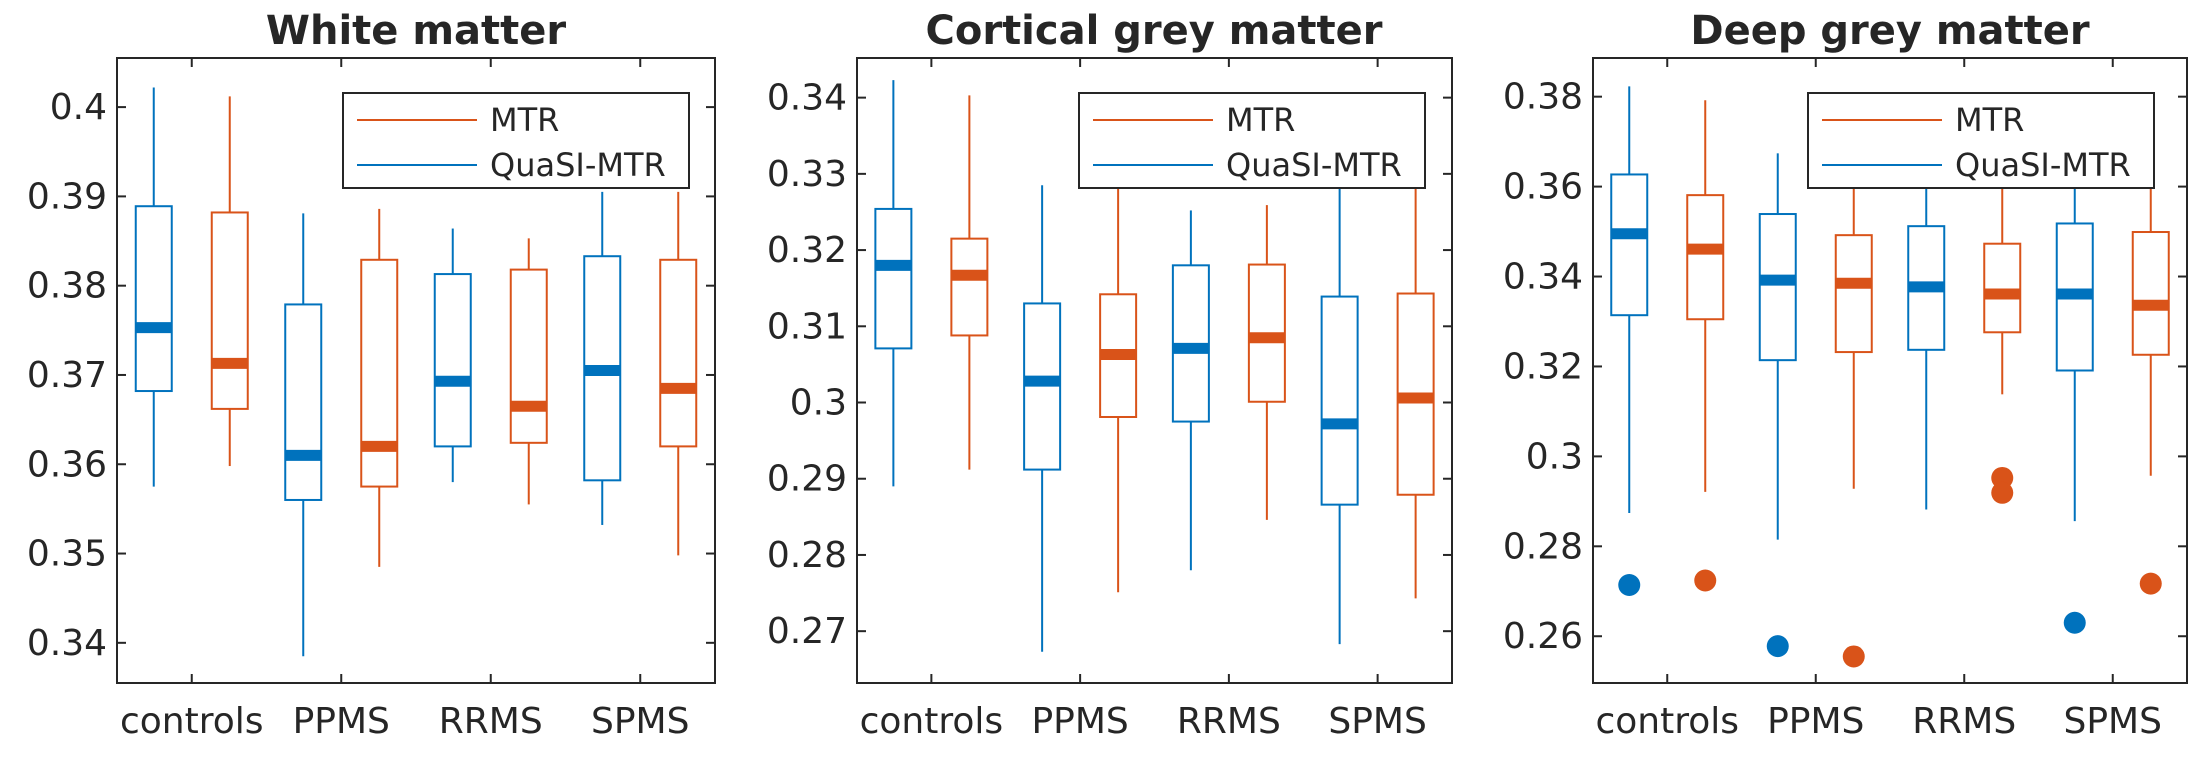  I want to click on chart-title: Cortical grey matter, so click(1154, 31).